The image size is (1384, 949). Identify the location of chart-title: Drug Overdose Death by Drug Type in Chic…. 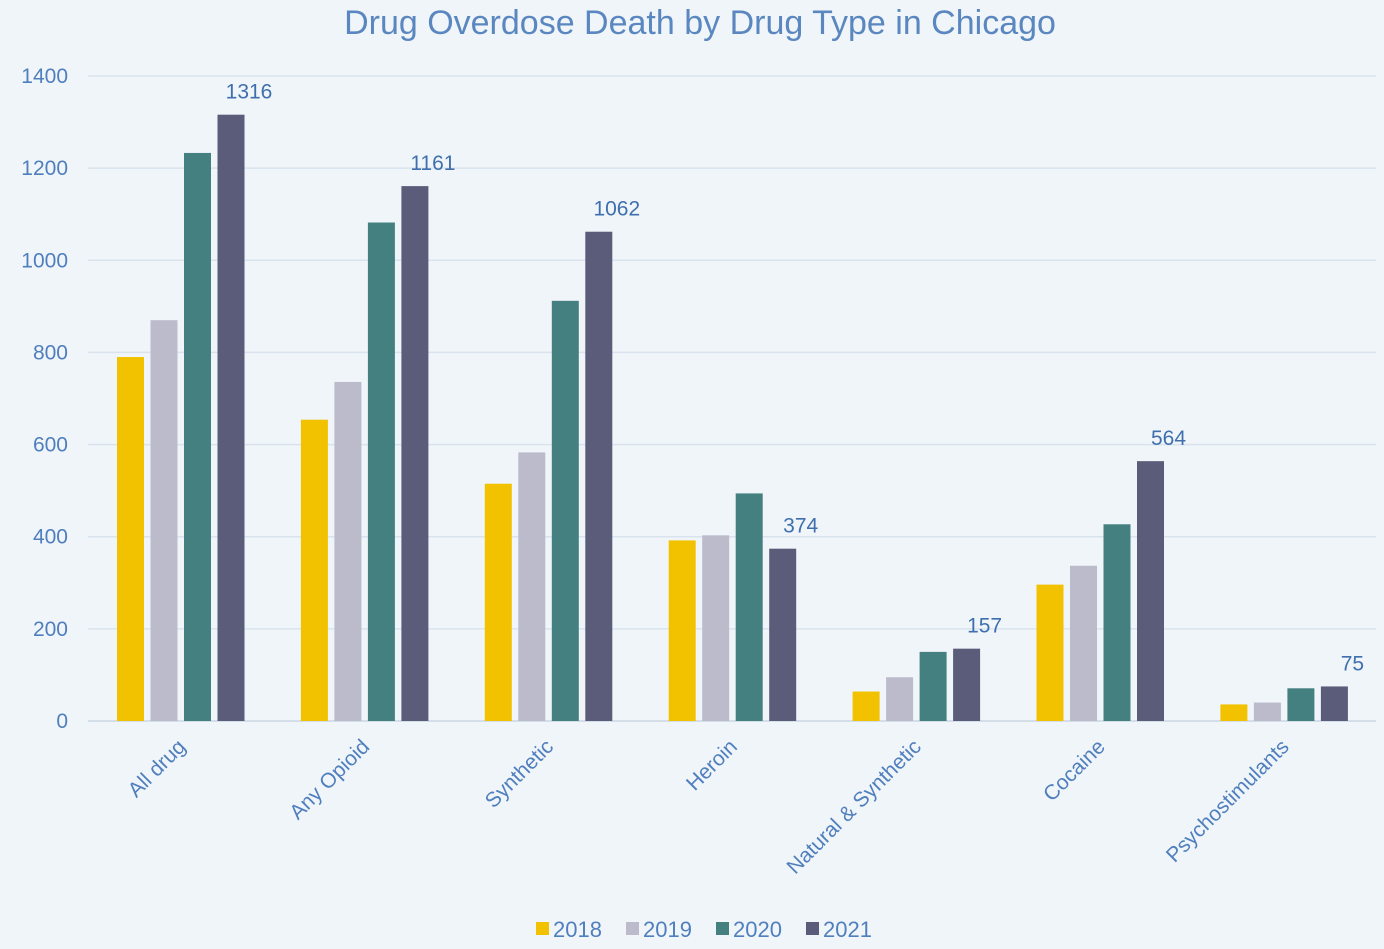
(700, 23).